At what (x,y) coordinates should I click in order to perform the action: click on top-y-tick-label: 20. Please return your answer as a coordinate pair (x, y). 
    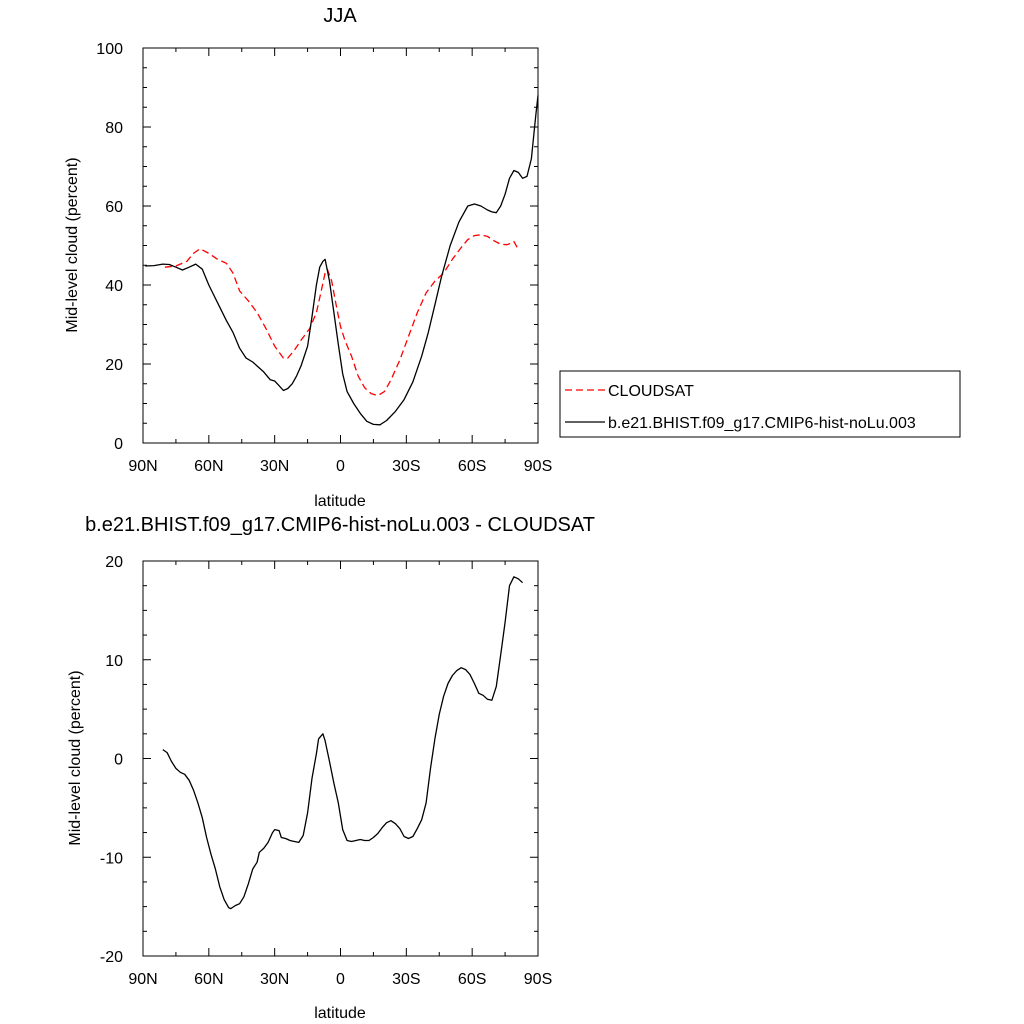
    Looking at the image, I should click on (114, 365).